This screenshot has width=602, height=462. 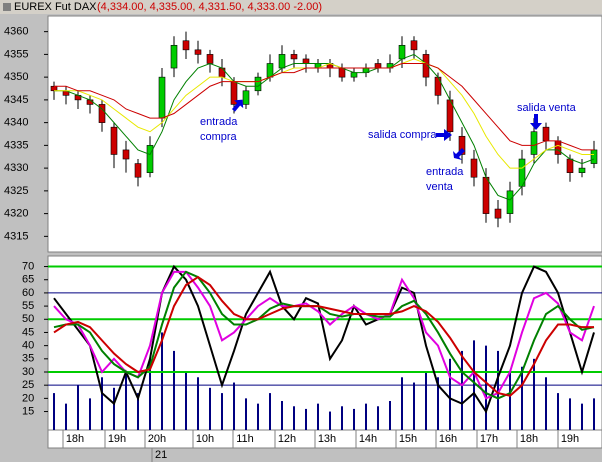 What do you see at coordinates (16, 54) in the screenshot?
I see `y-tick-label: 4355` at bounding box center [16, 54].